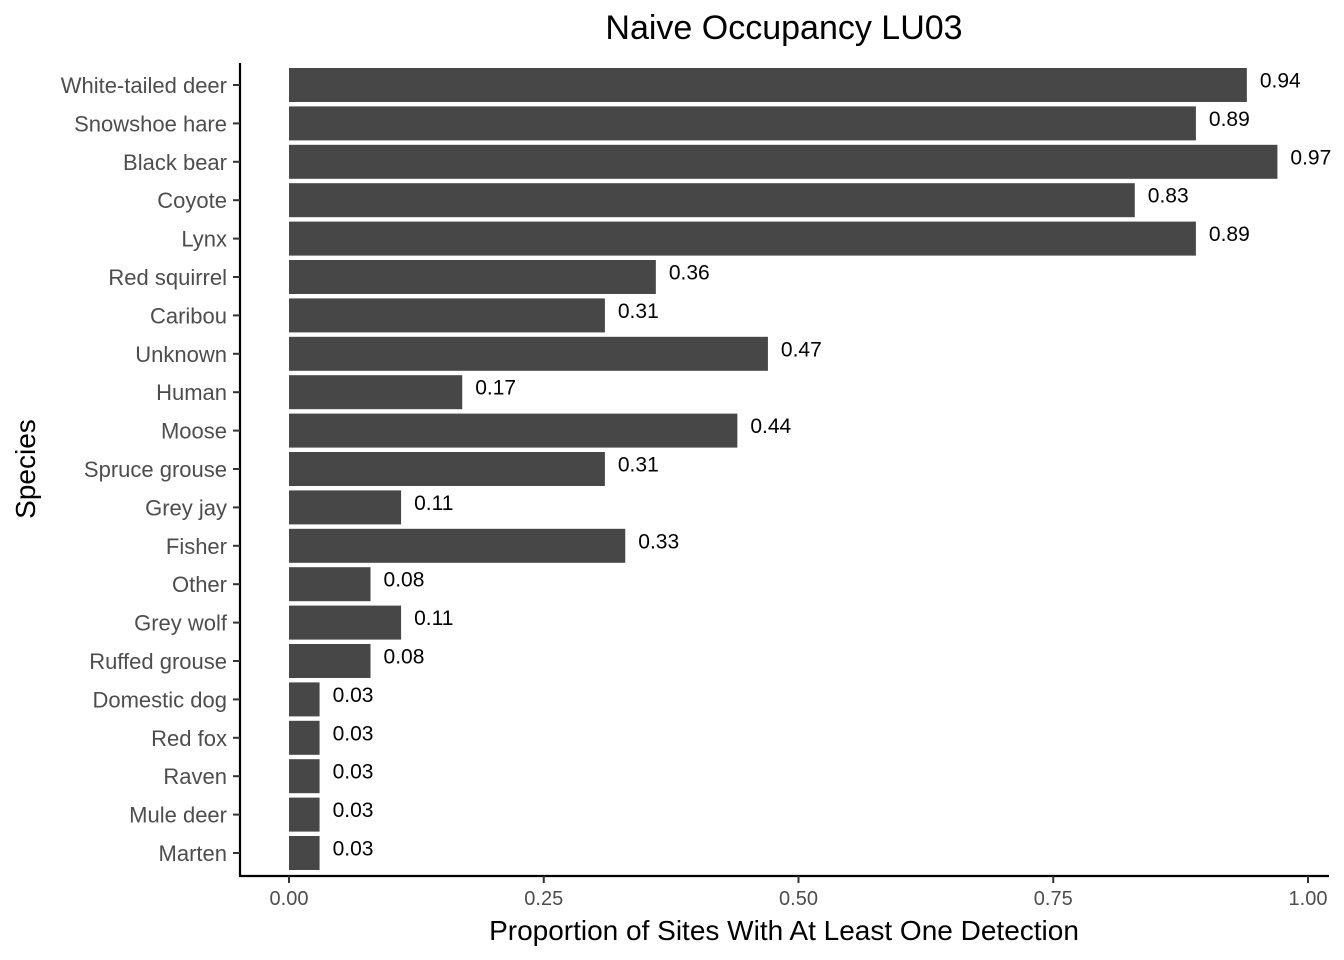 The height and width of the screenshot is (960, 1344). Describe the element at coordinates (543, 899) in the screenshot. I see `x-tick-label: 0.25` at that location.